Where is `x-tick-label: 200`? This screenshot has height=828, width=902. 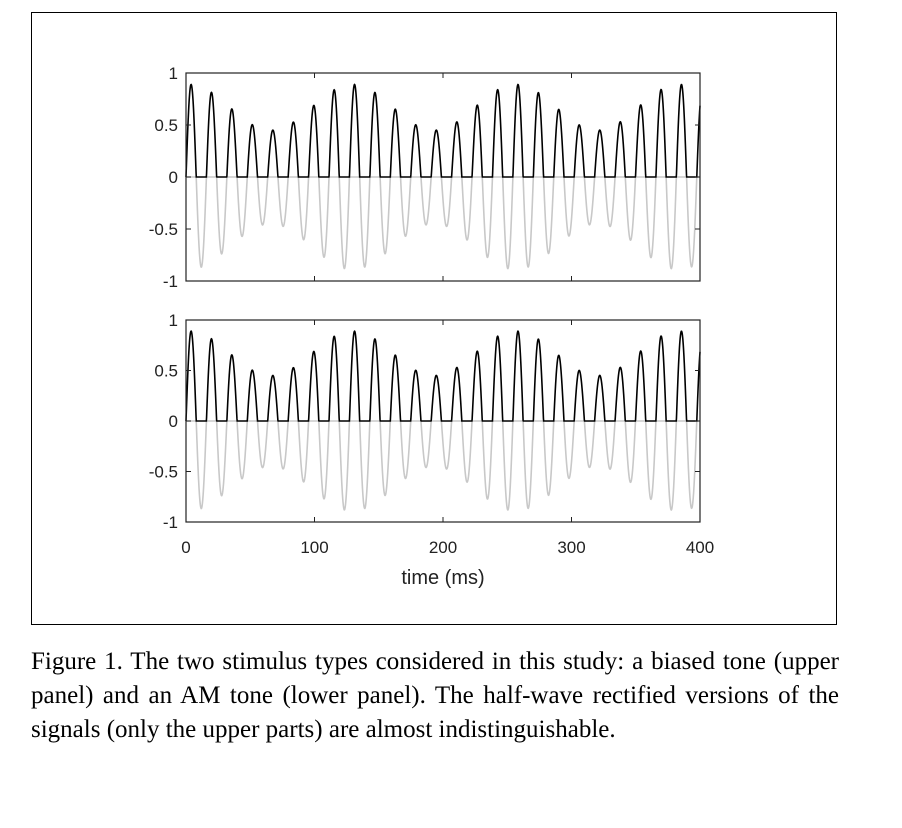 x-tick-label: 200 is located at coordinates (443, 547).